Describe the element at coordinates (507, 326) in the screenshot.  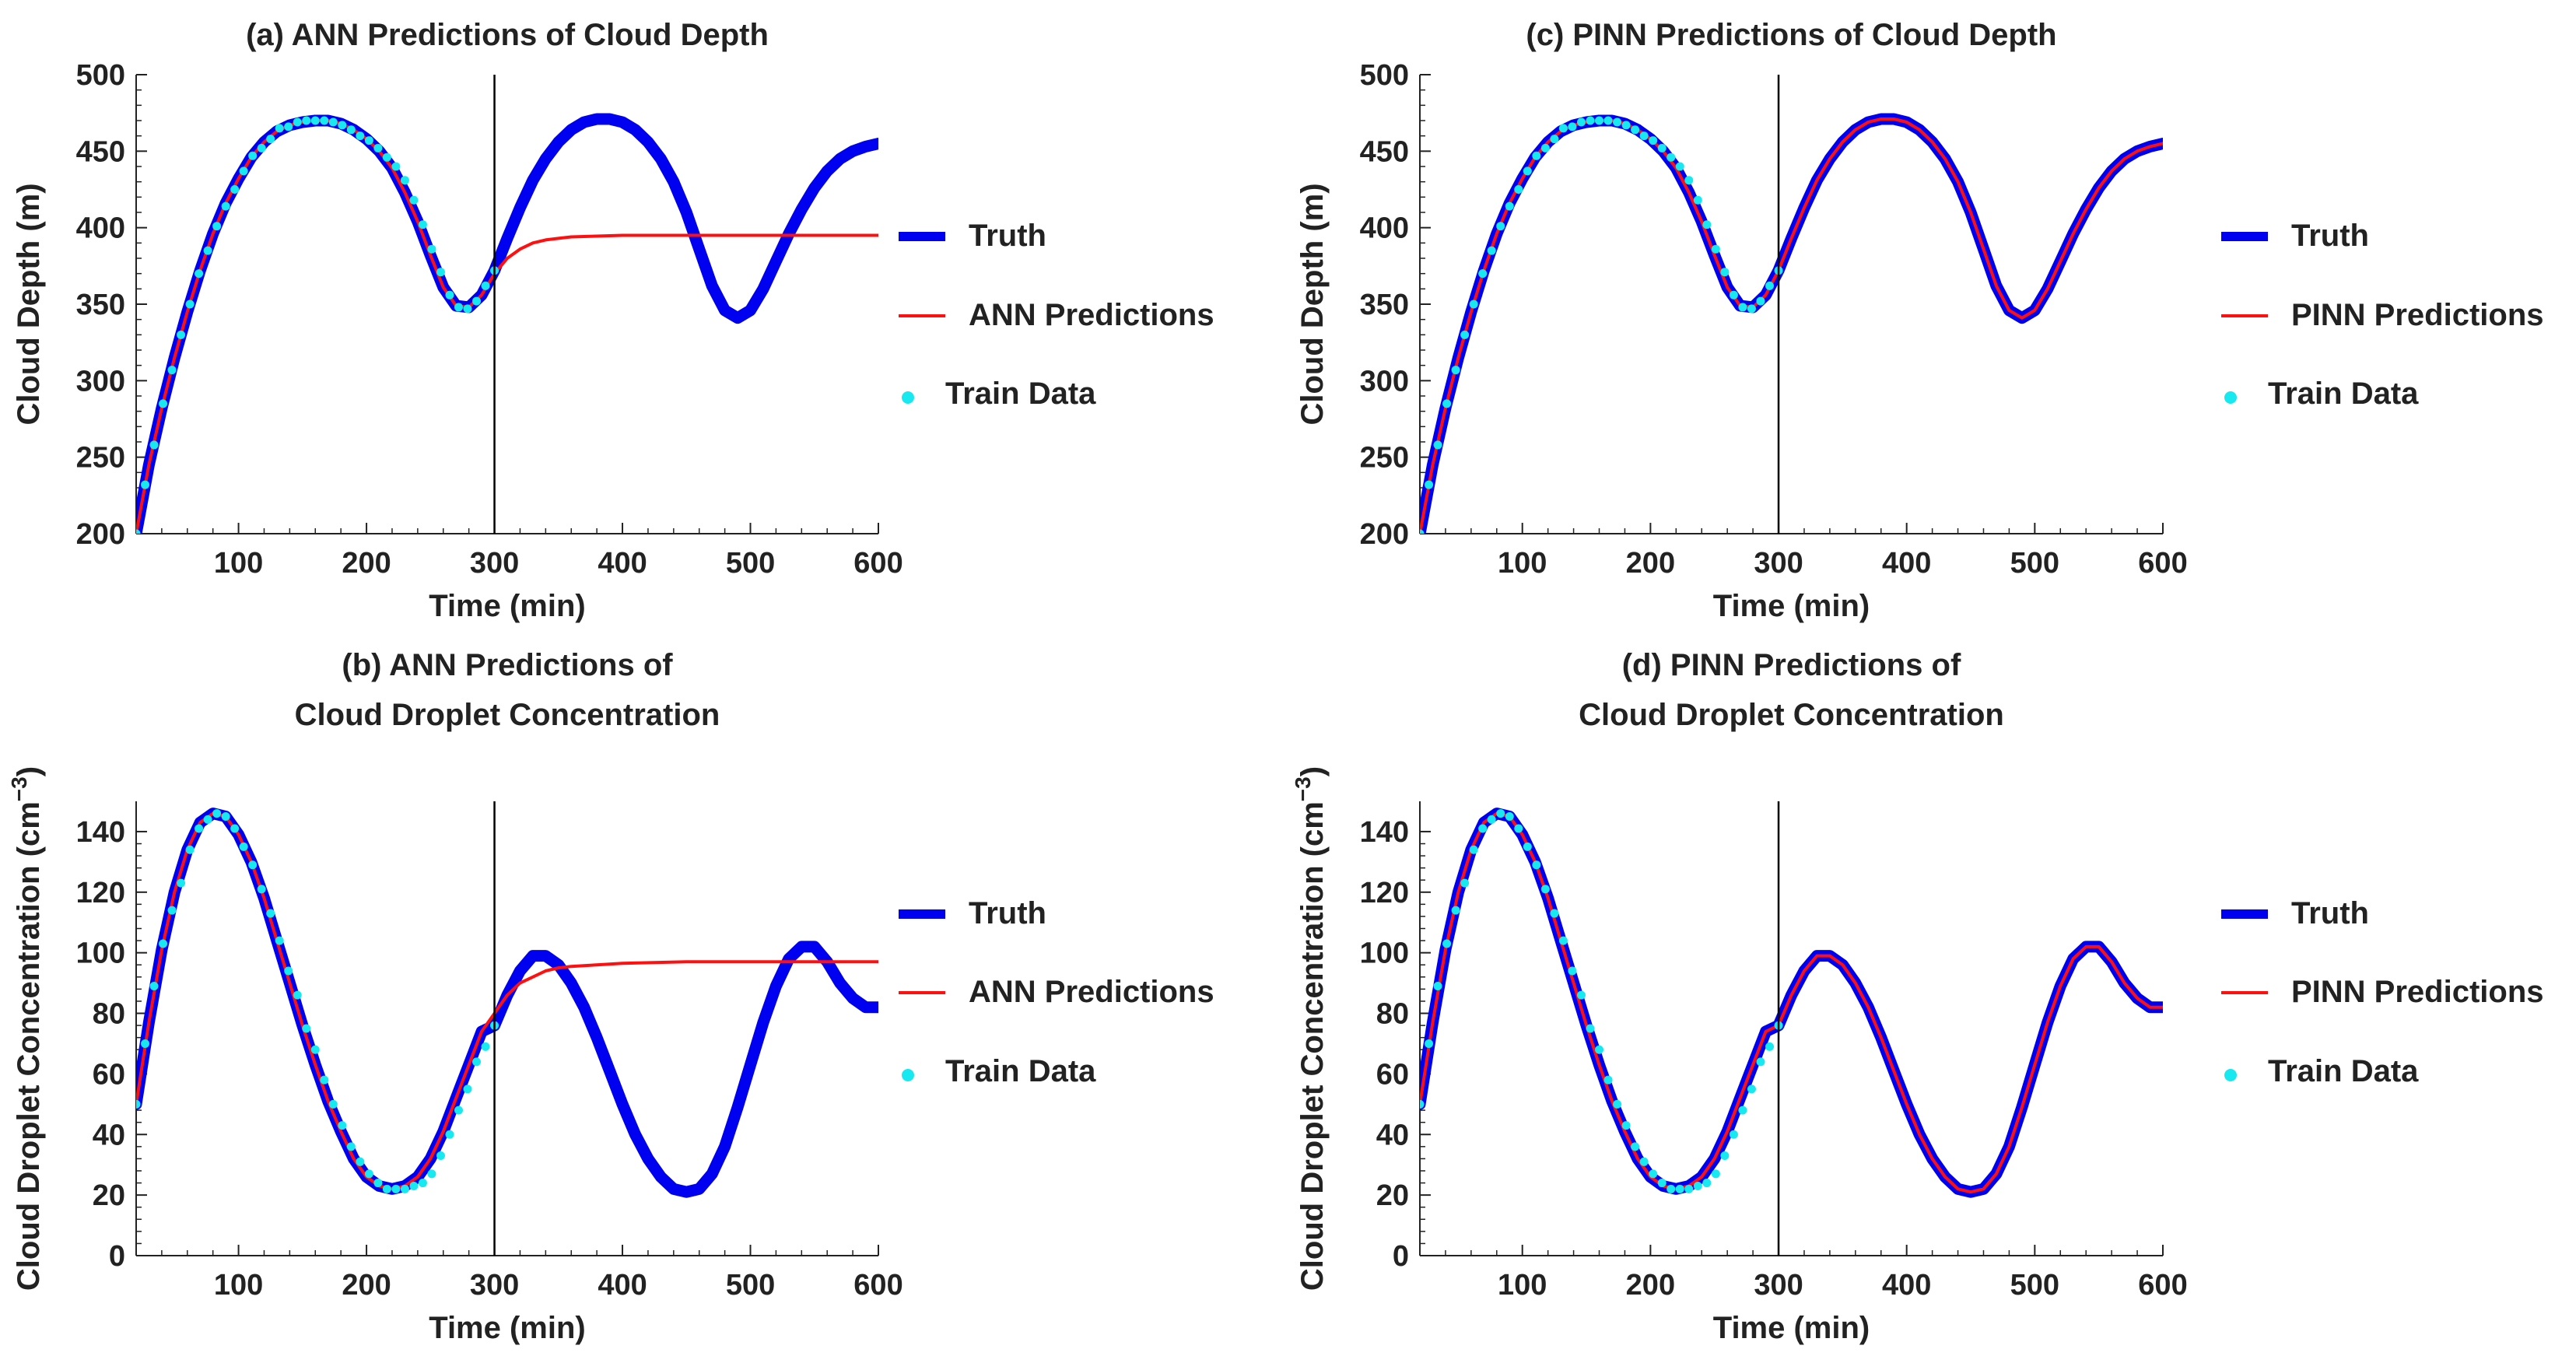
I see `prediction-line` at that location.